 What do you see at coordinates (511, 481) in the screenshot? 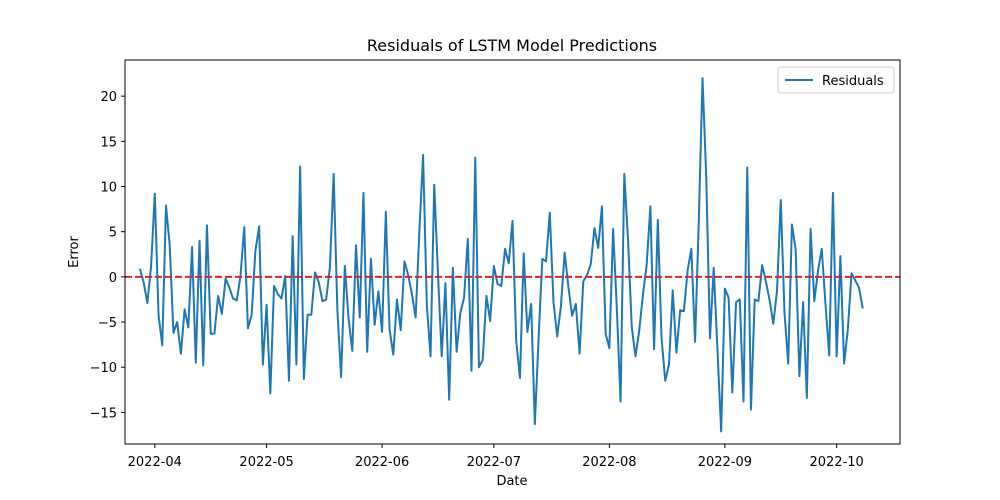
I see `x-axis-title: Date` at bounding box center [511, 481].